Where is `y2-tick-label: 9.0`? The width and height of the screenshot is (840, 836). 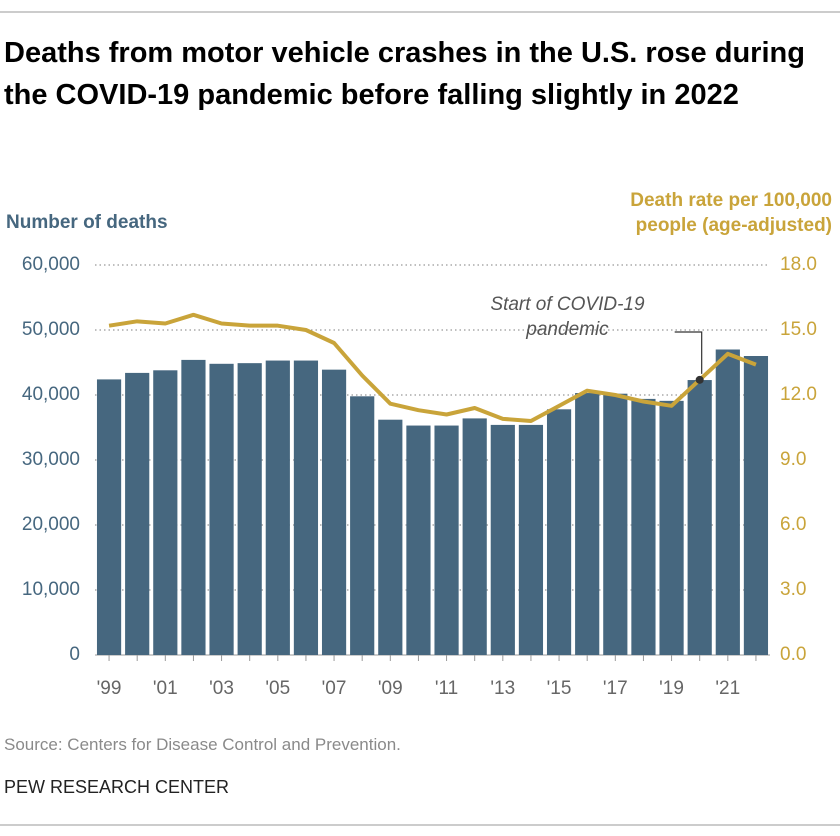 y2-tick-label: 9.0 is located at coordinates (793, 459).